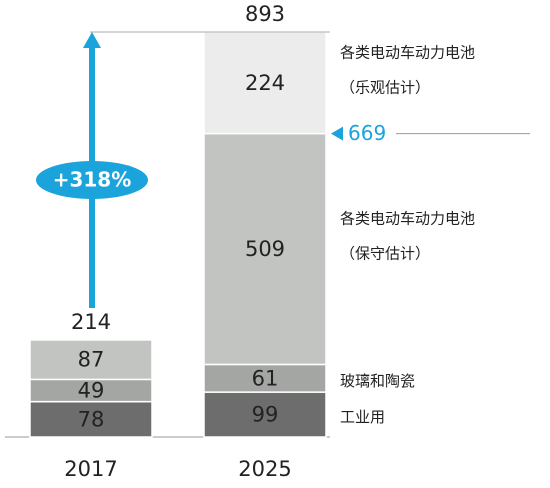  I want to click on segment-label: 78, so click(91, 419).